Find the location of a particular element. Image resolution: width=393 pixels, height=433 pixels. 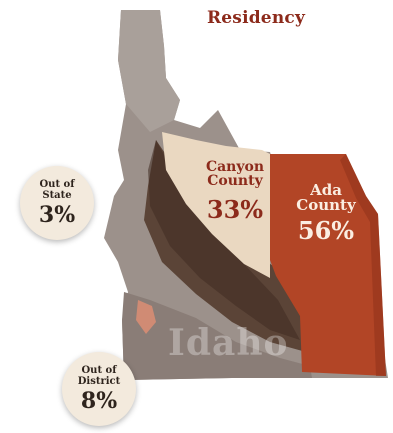

lower-district-area is located at coordinates (217, 336).